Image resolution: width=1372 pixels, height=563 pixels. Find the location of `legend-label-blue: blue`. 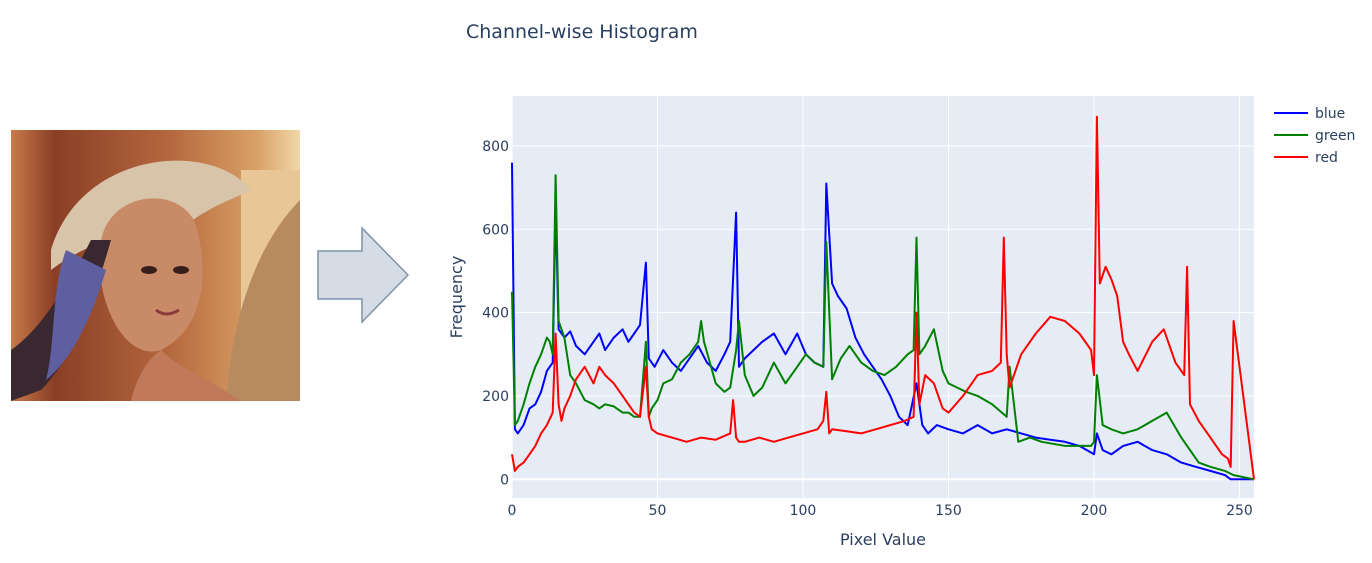

legend-label-blue: blue is located at coordinates (1330, 114).